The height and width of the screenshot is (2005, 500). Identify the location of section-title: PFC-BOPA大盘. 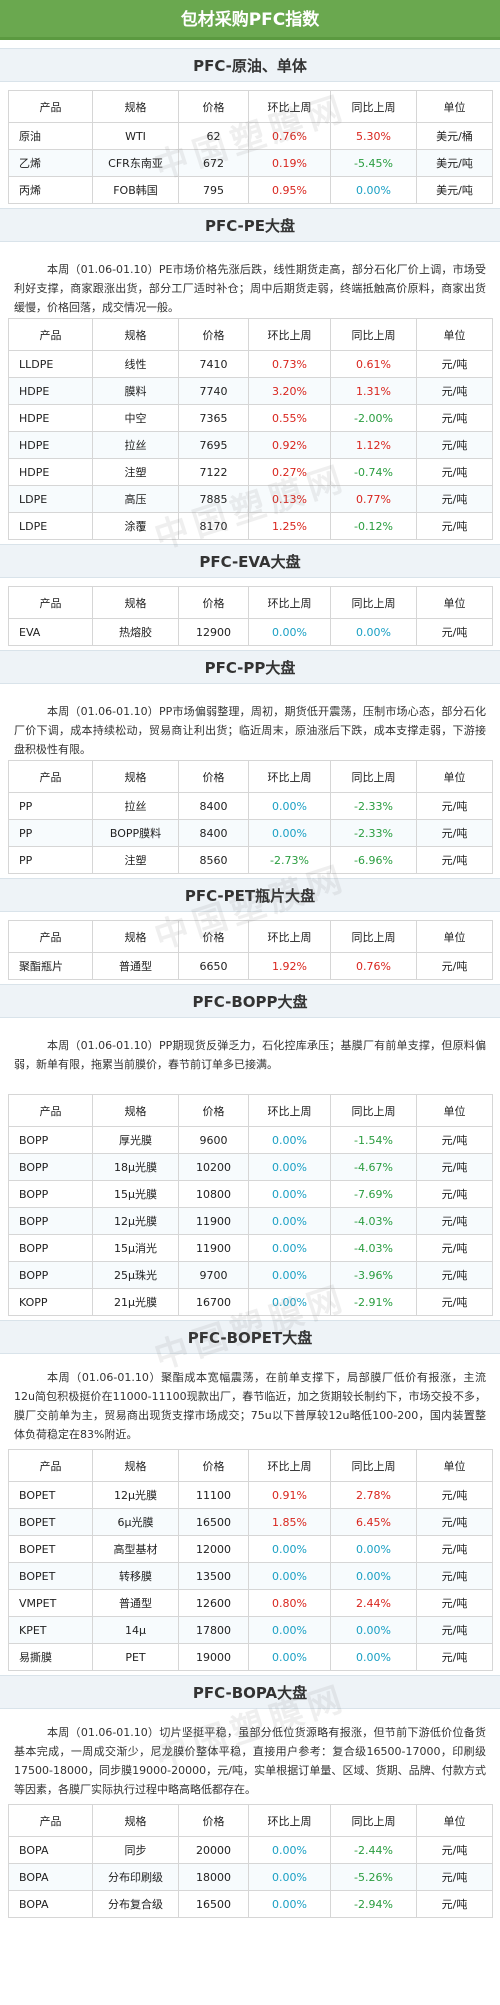
(250, 1692).